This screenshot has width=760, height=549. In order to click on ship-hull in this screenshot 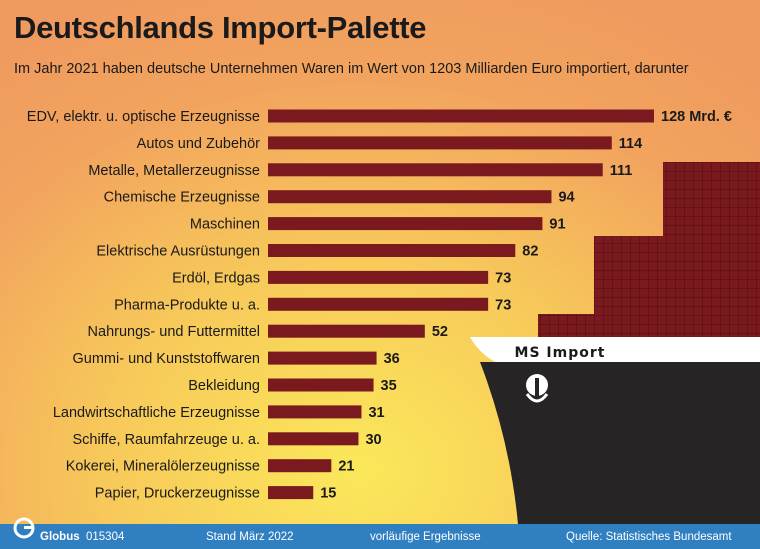, I will do `click(620, 443)`.